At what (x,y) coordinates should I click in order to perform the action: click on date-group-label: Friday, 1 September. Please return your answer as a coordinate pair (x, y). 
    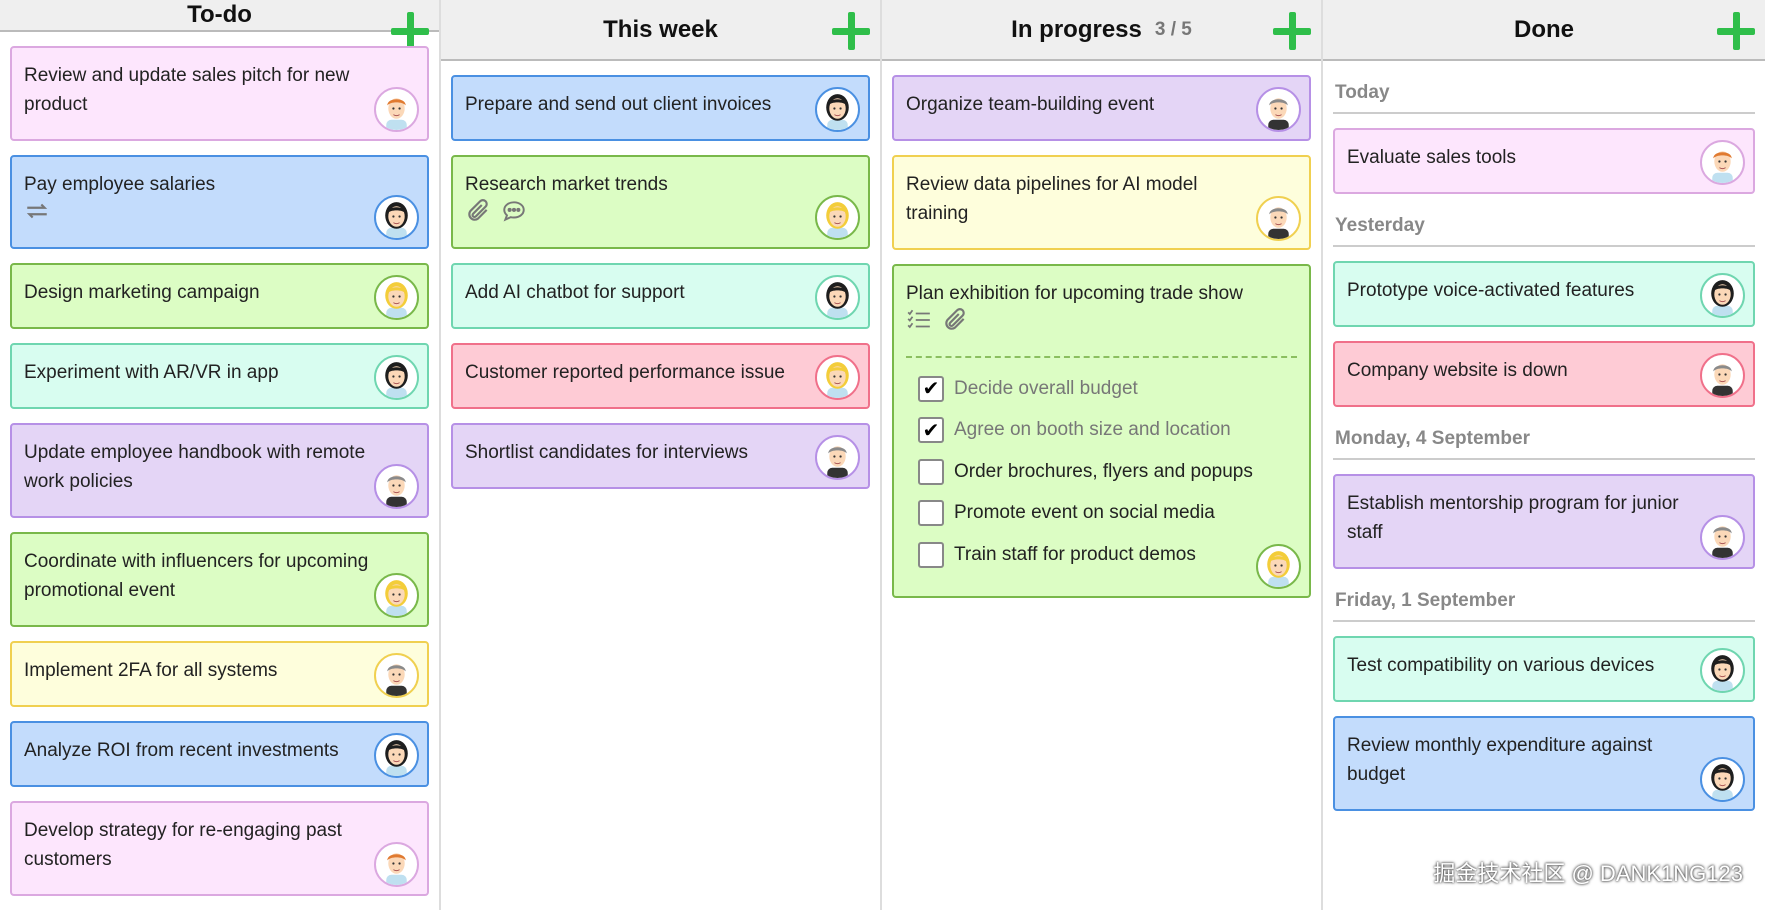
    Looking at the image, I should click on (1544, 604).